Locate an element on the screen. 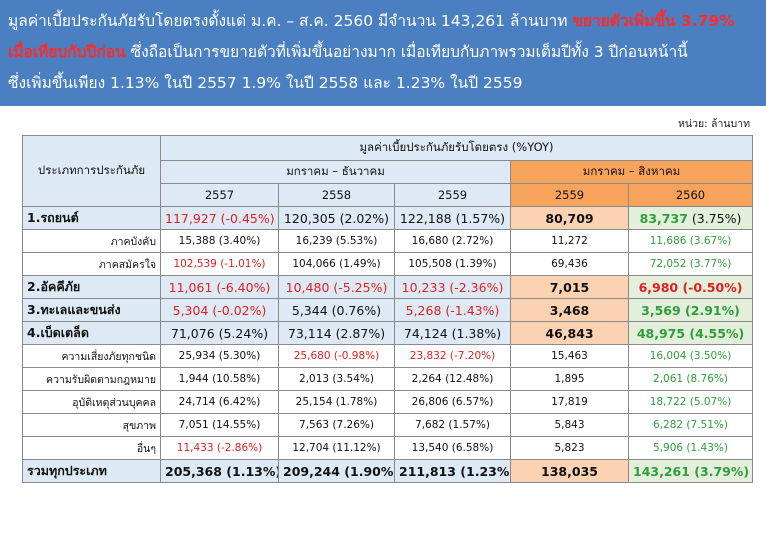  value-cell: 143,261 (3.79%) is located at coordinates (690, 471).